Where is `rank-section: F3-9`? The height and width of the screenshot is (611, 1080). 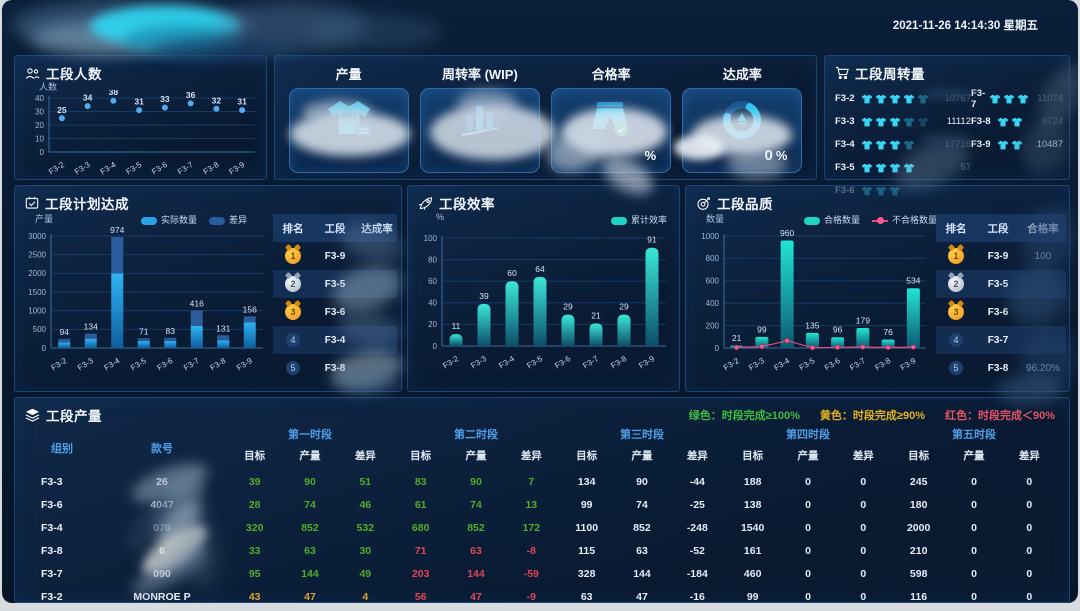
rank-section: F3-9 is located at coordinates (335, 256).